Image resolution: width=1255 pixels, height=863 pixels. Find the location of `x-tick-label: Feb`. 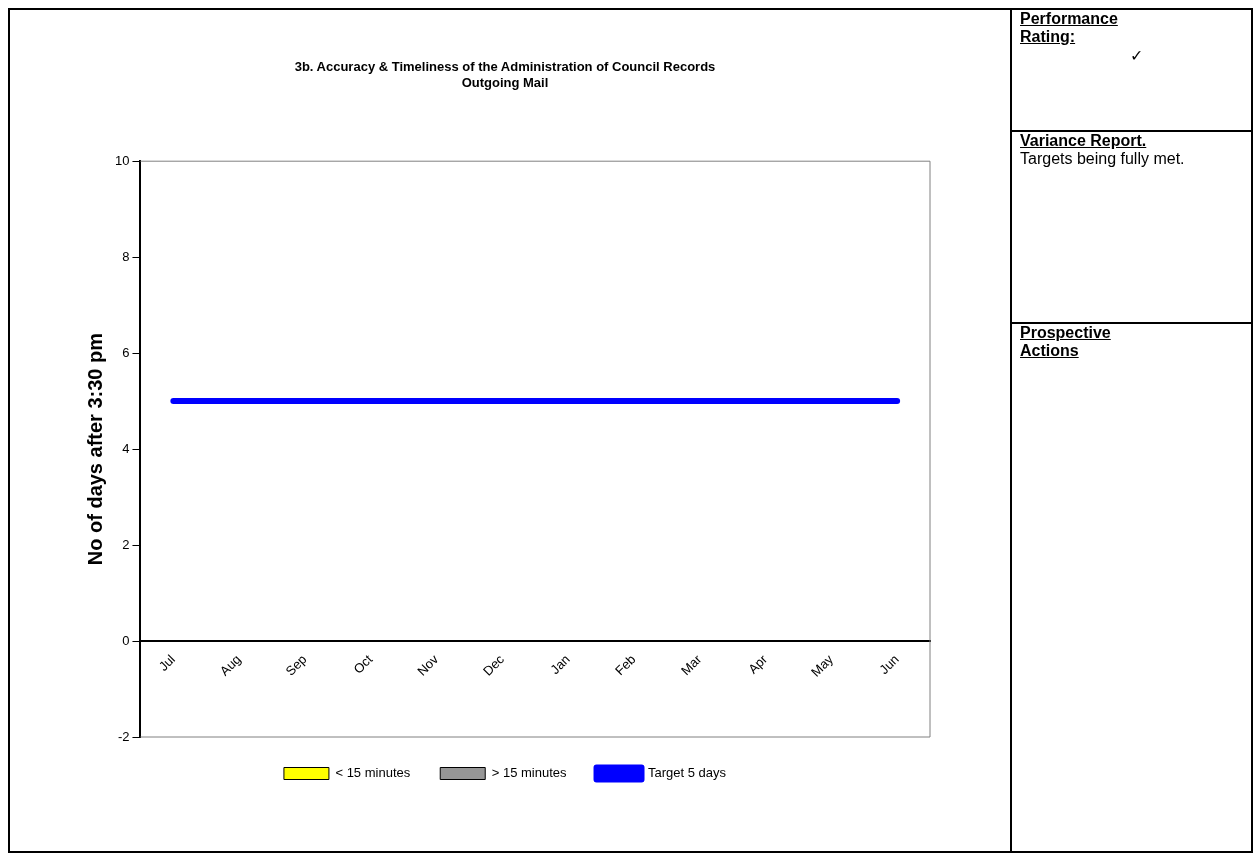

x-tick-label: Feb is located at coordinates (625, 665).